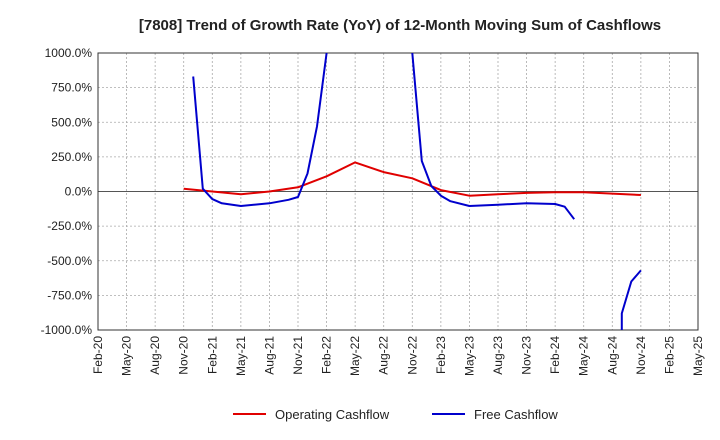 The height and width of the screenshot is (440, 720). Describe the element at coordinates (69, 226) in the screenshot. I see `y-tick-label: -250.0%` at that location.